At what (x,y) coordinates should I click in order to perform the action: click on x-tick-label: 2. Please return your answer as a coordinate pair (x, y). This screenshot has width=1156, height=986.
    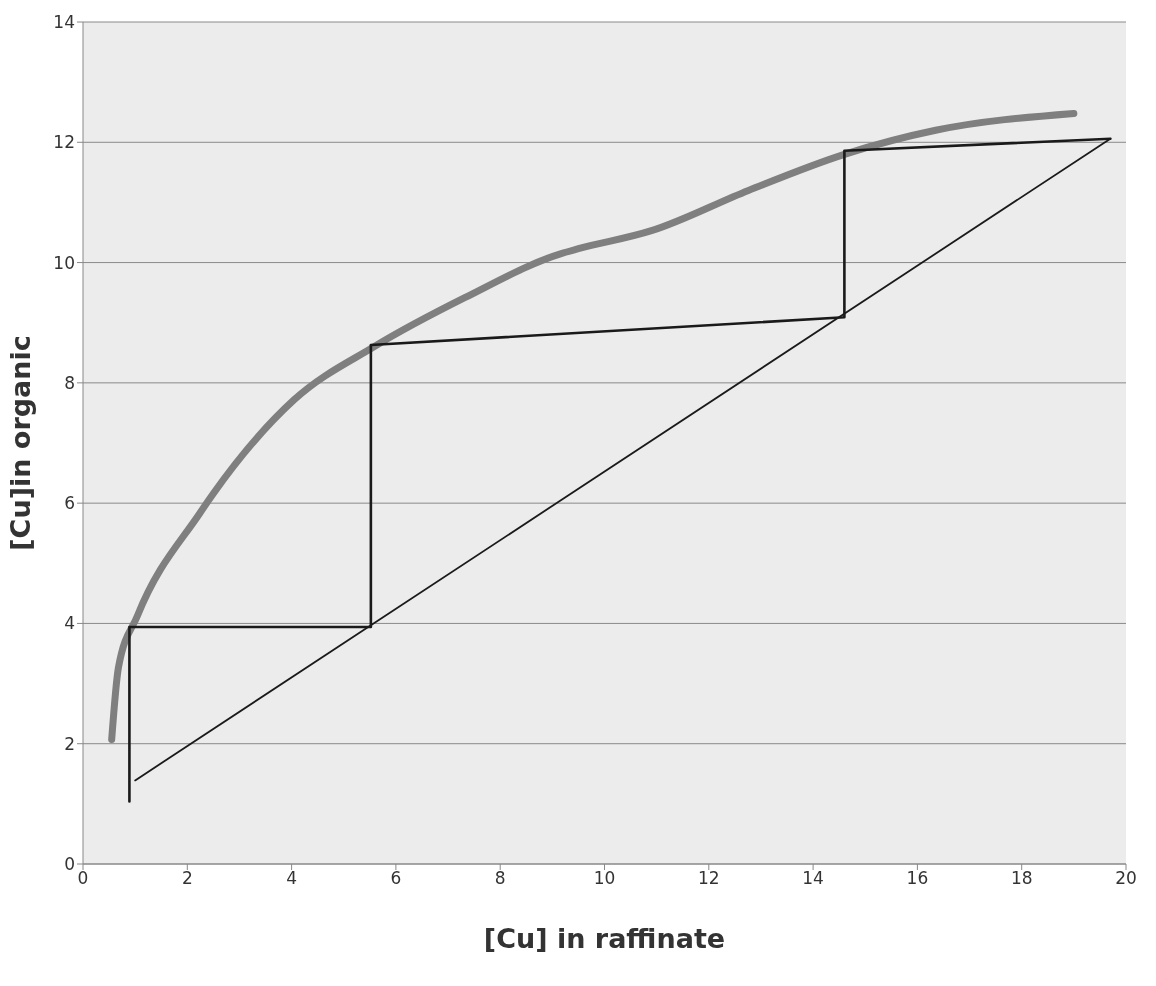
    Looking at the image, I should click on (187, 878).